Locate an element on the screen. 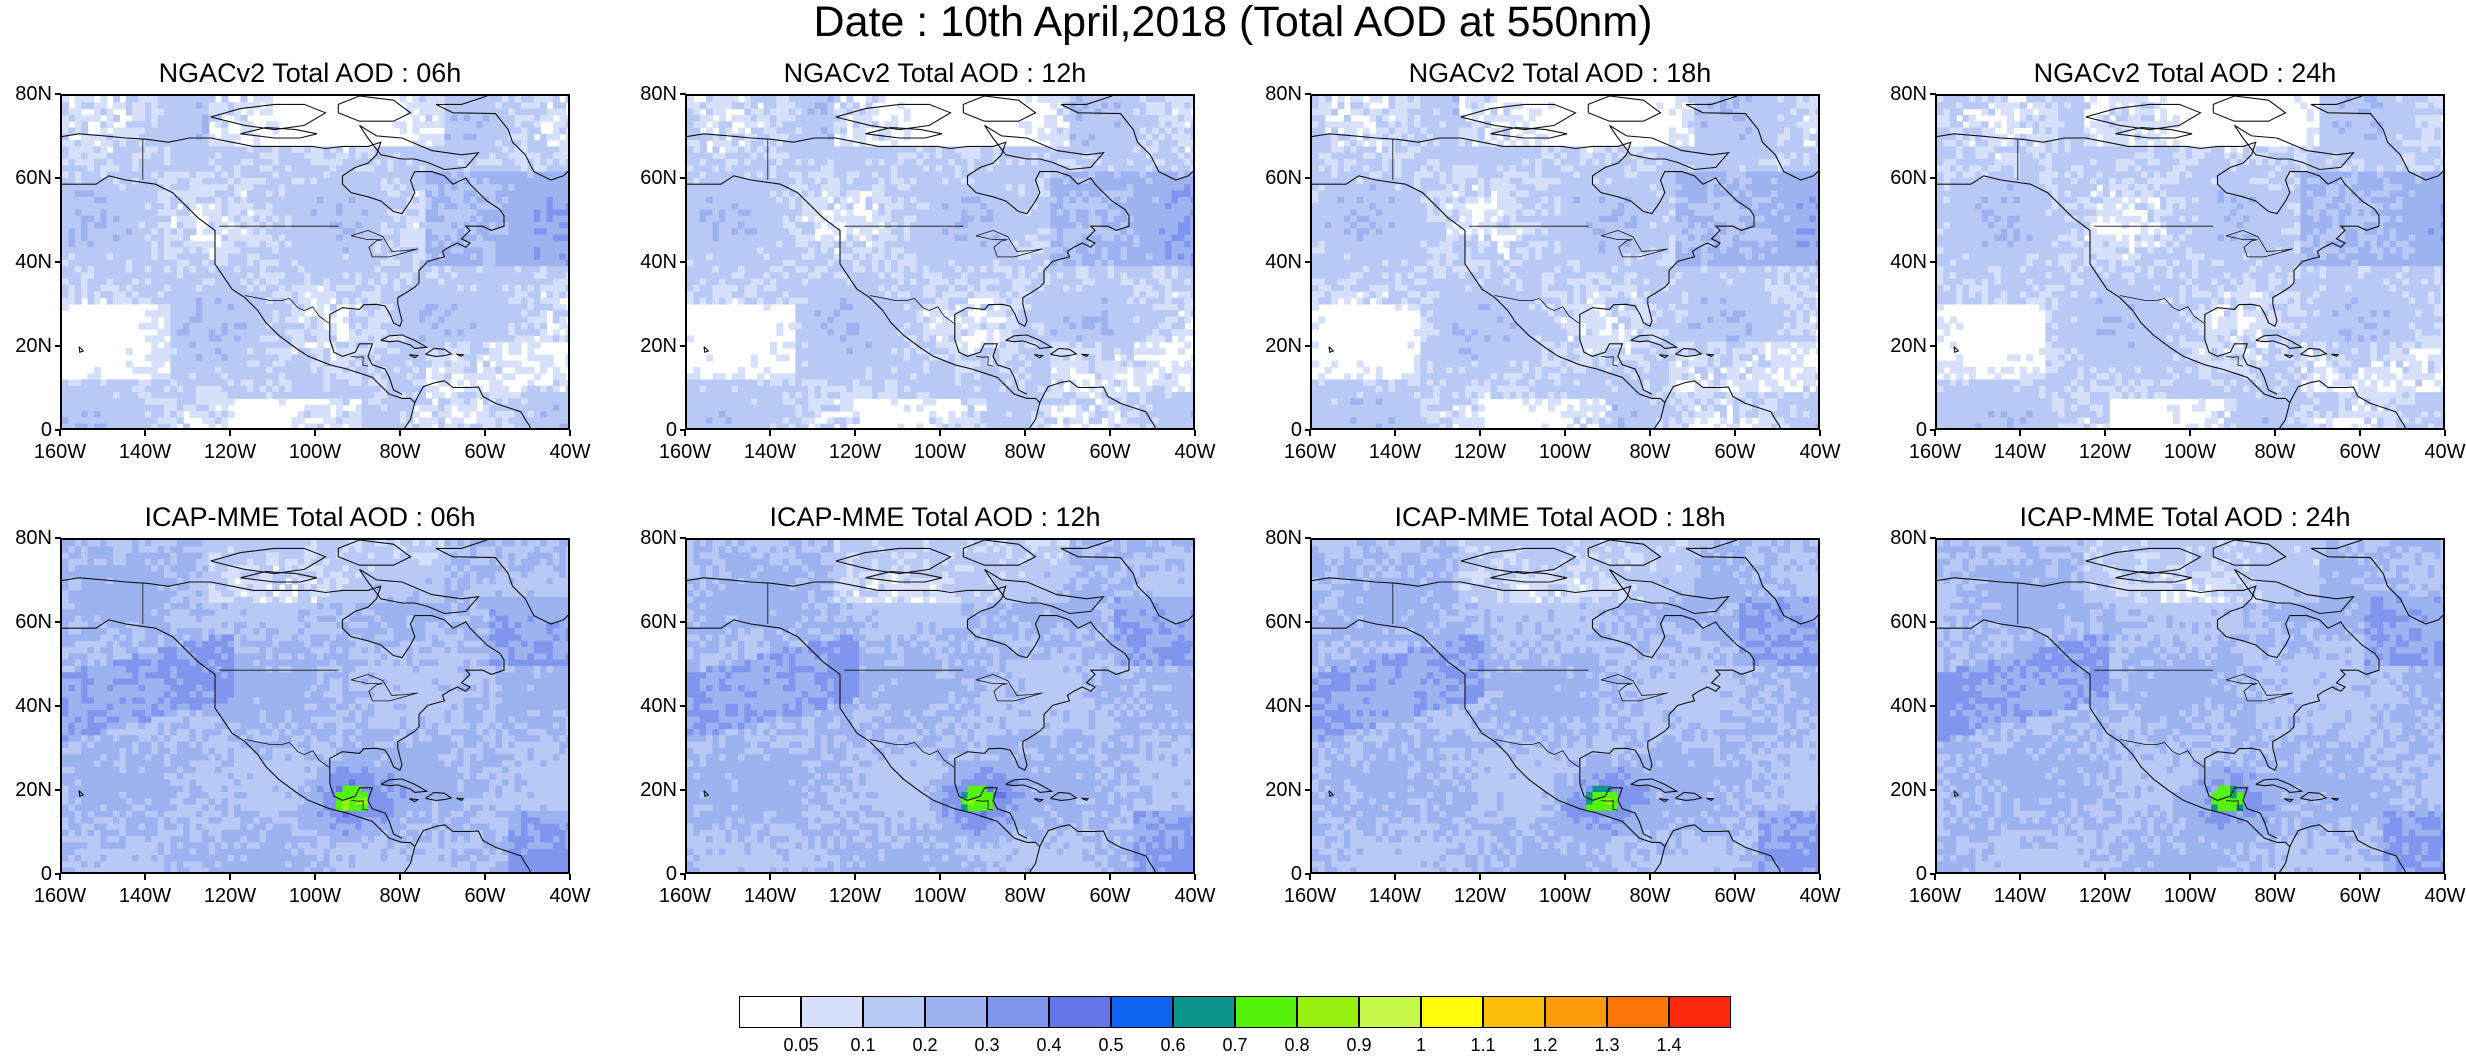 Image resolution: width=2466 pixels, height=1056 pixels. colorbar-label: 0.9 is located at coordinates (1359, 1045).